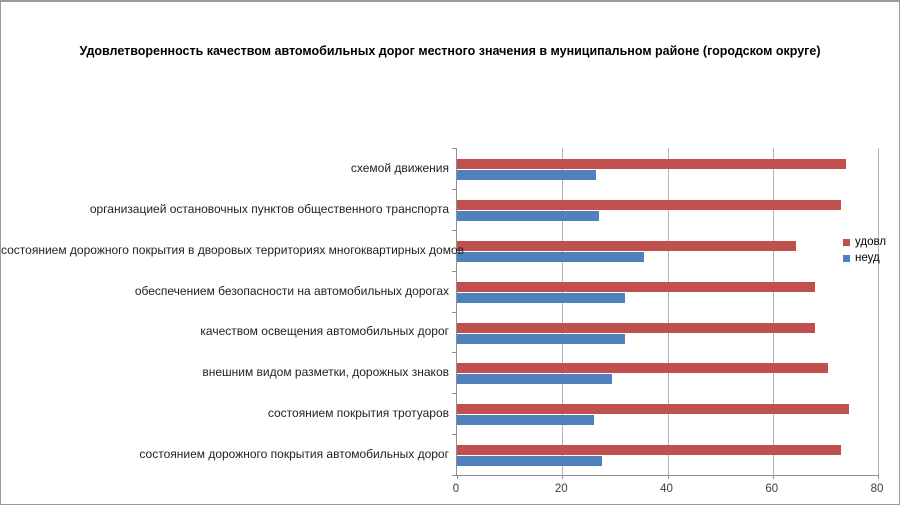 The height and width of the screenshot is (505, 900). I want to click on category-label: состоянием покрытия тротуаров, so click(358, 413).